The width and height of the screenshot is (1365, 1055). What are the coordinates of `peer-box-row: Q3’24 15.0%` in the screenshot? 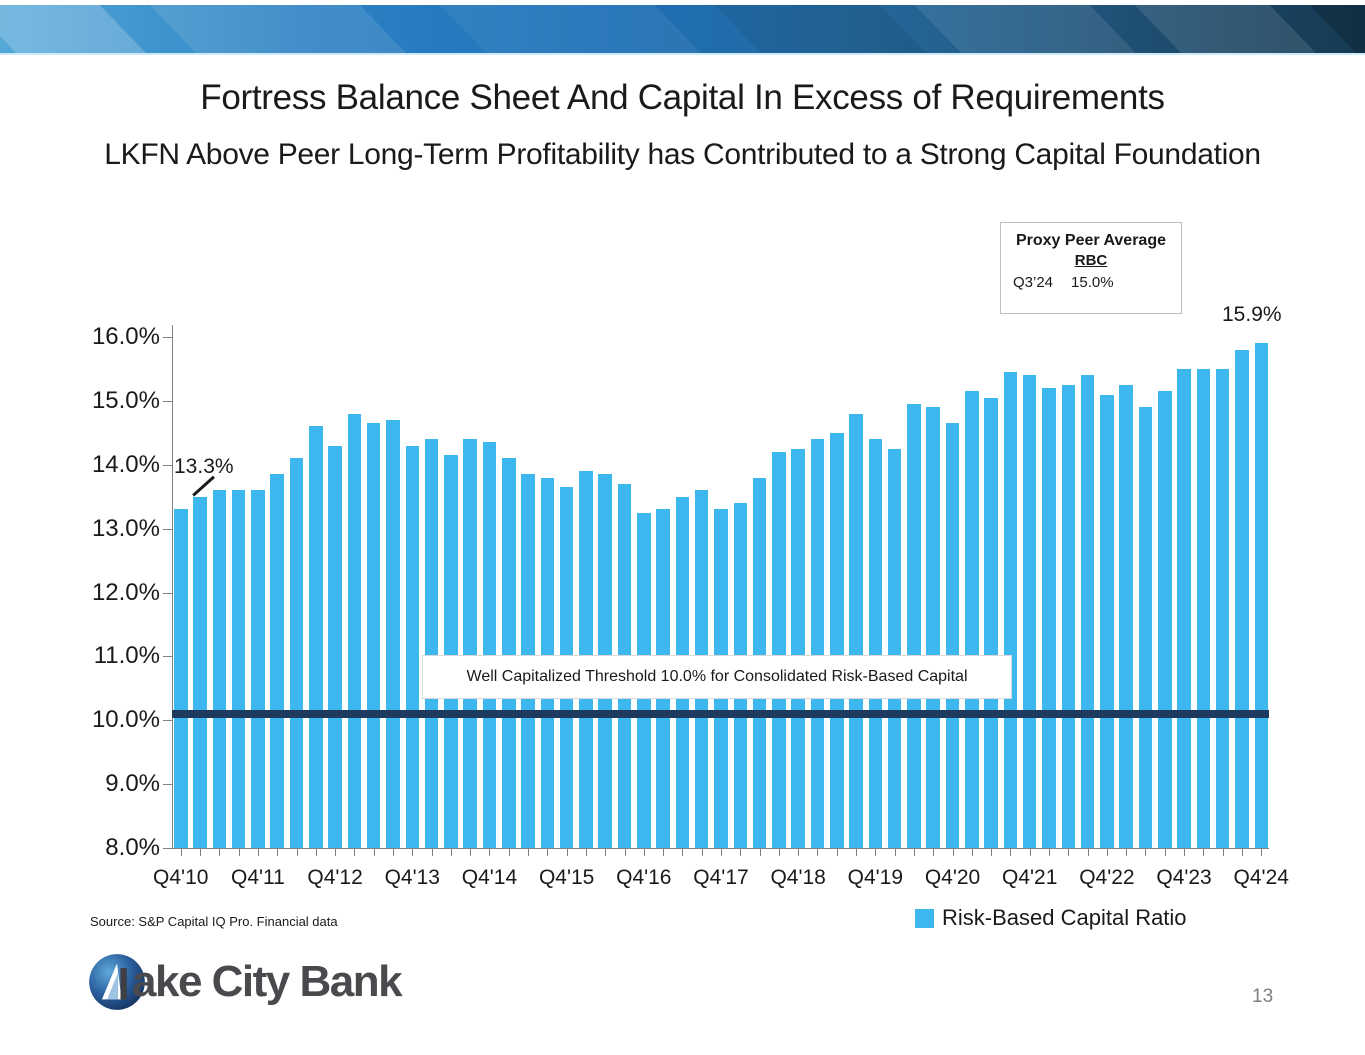 It's located at (1091, 282).